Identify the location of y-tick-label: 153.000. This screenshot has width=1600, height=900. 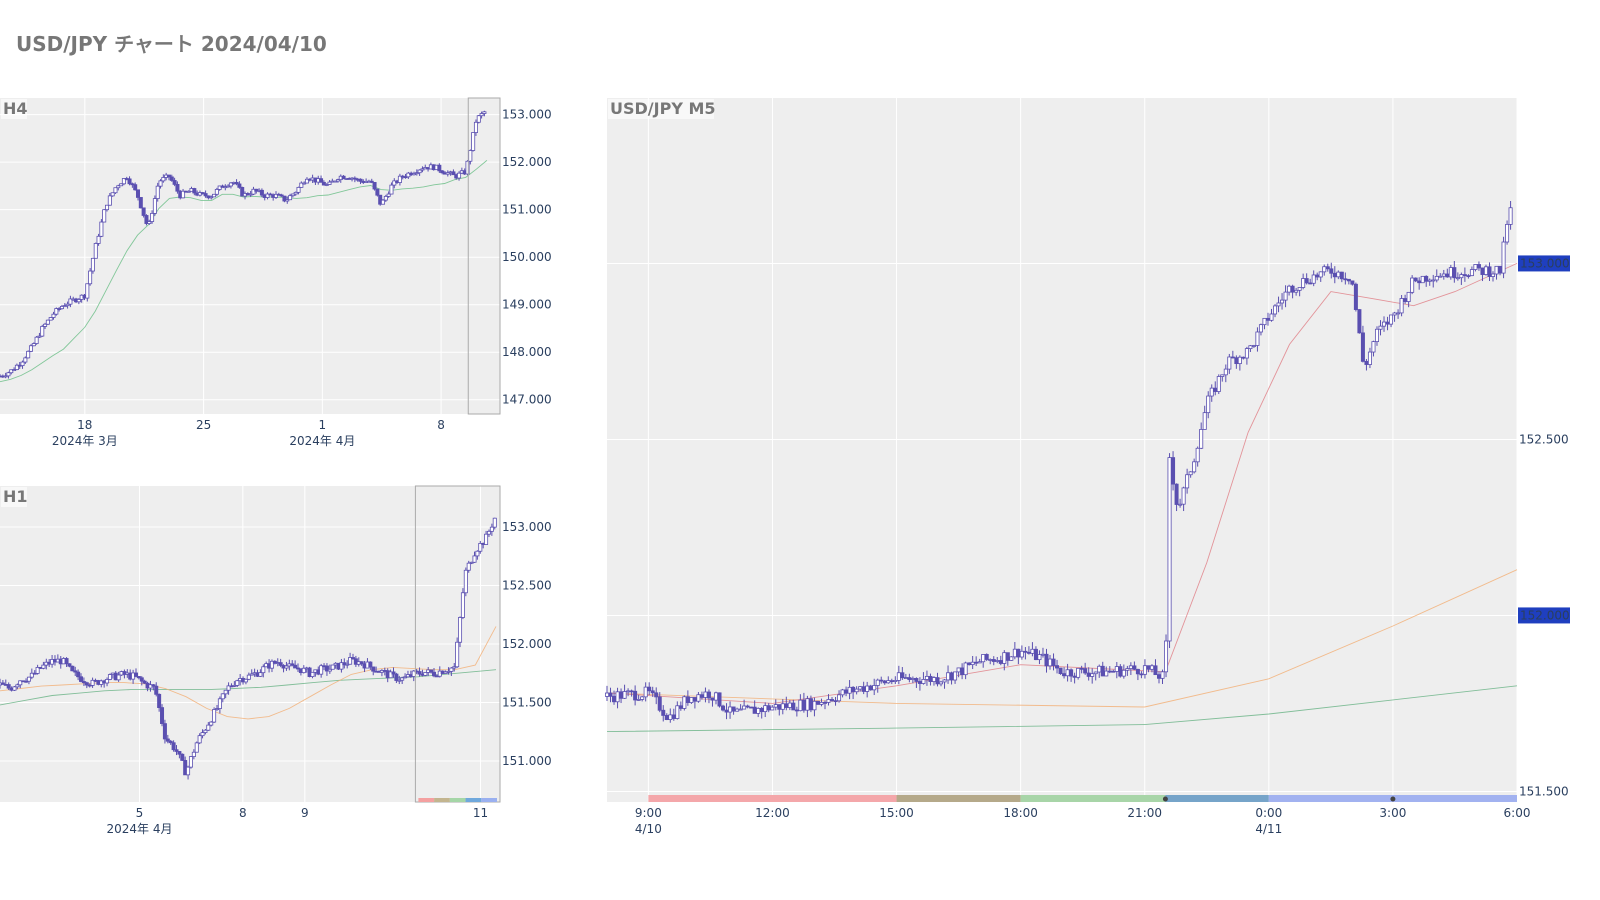
(527, 115).